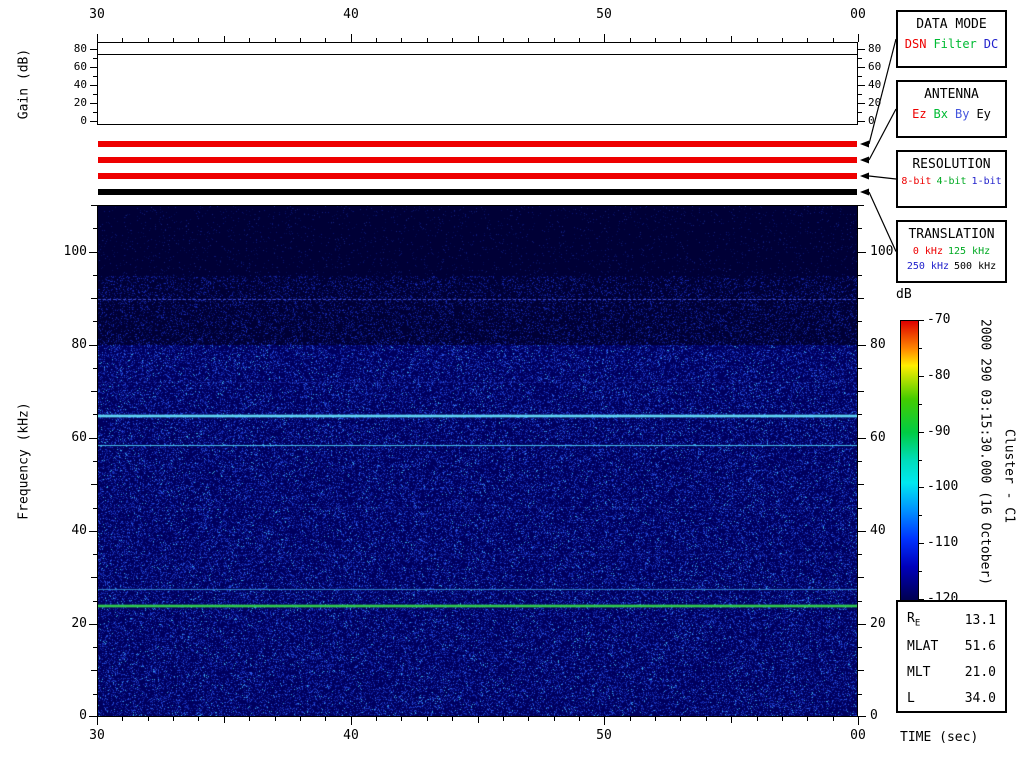  I want to click on spacecraft-vertical-label: Cluster - C1, so click(1009, 476).